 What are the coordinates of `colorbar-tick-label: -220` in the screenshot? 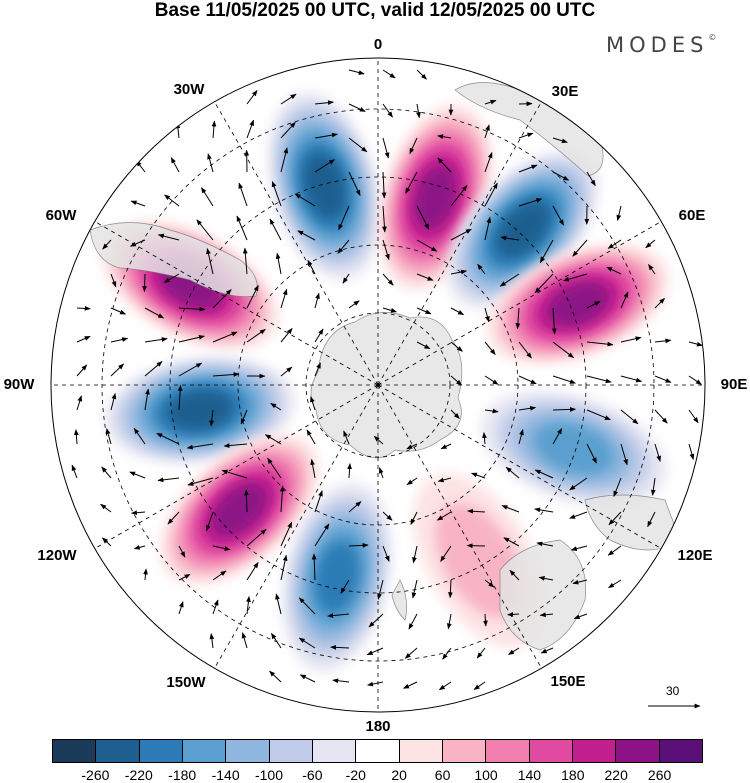 It's located at (138, 775).